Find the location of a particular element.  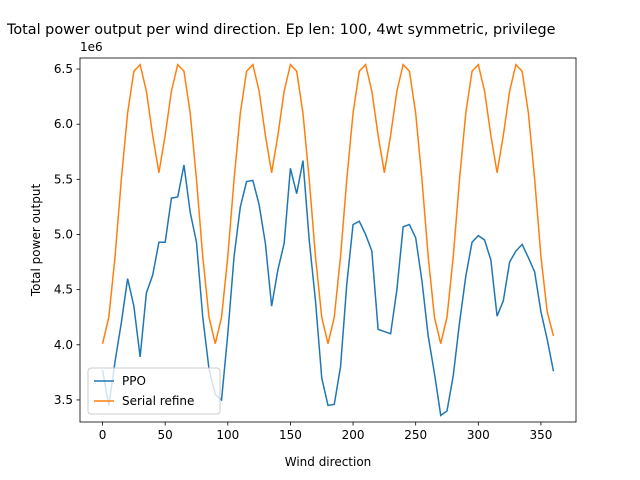

y-offset-label: 1e6 is located at coordinates (91, 47).